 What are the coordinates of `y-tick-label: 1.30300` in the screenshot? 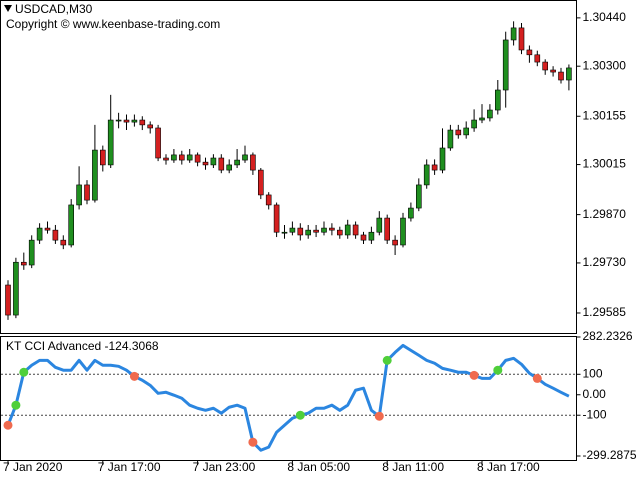 It's located at (605, 65).